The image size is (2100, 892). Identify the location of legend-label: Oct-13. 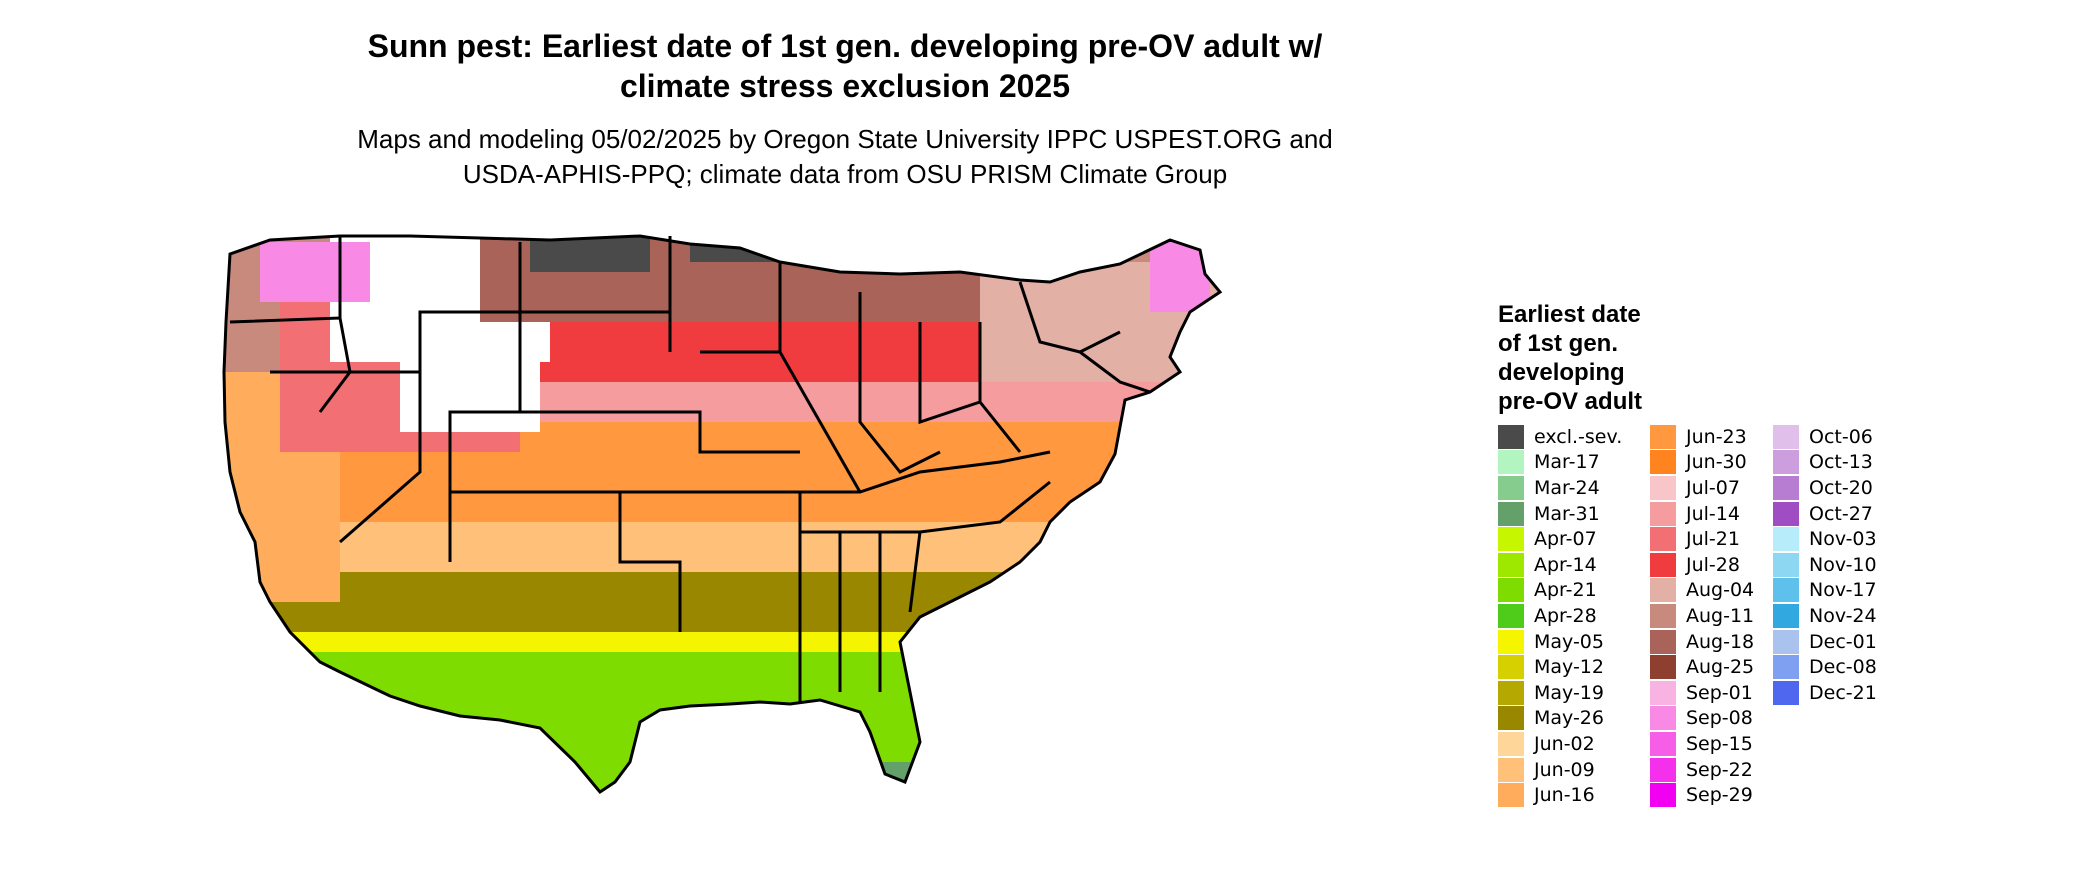
(1841, 462).